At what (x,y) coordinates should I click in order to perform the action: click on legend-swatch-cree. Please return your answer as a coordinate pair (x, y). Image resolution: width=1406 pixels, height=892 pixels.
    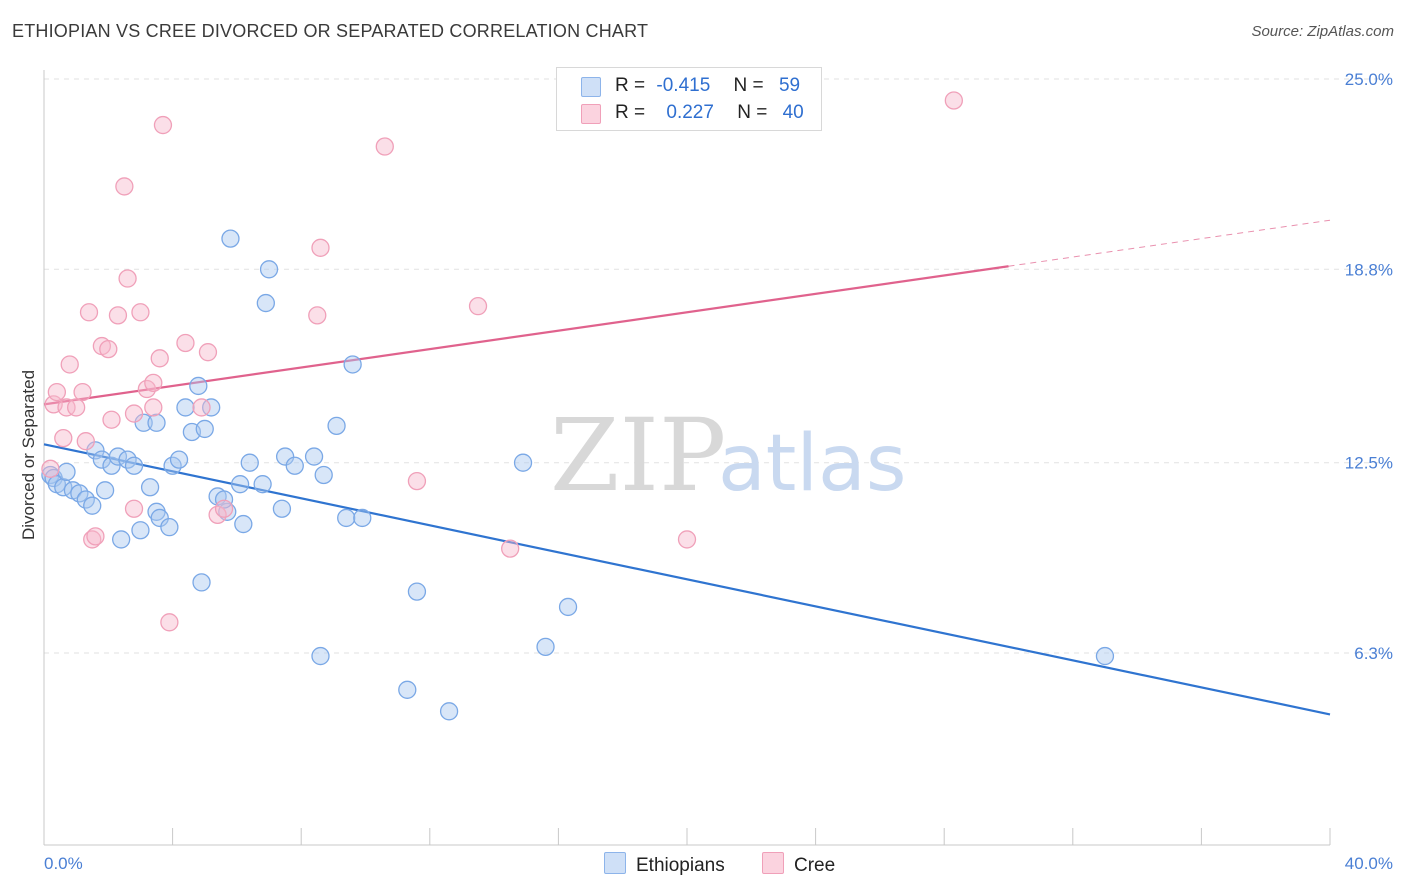
    Looking at the image, I should click on (591, 114).